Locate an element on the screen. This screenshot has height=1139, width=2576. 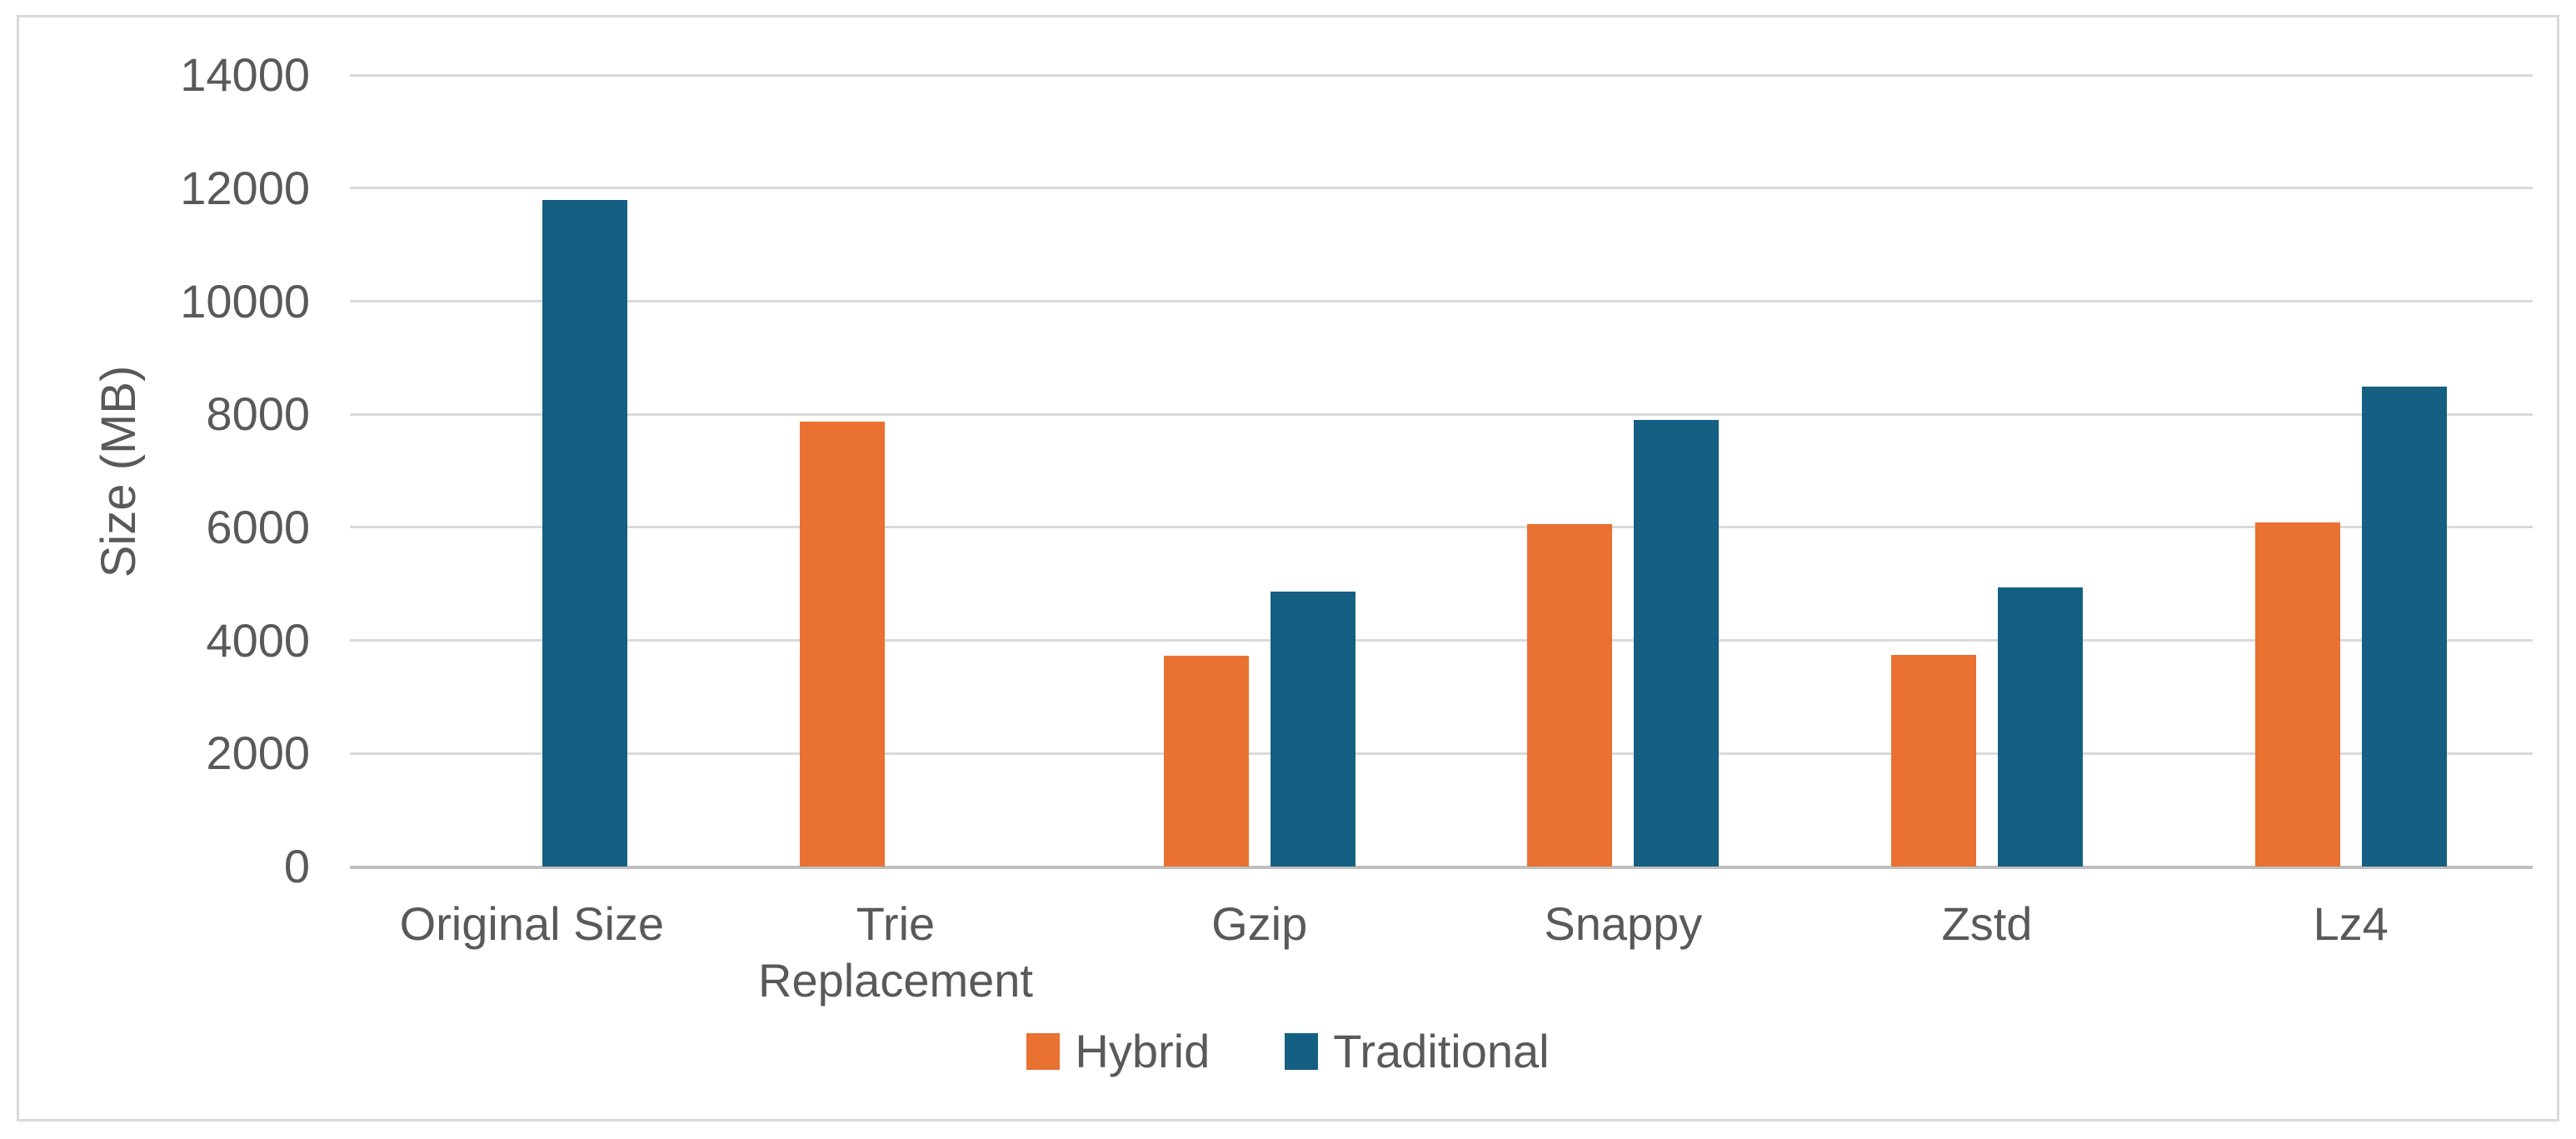
category-label: Gzip is located at coordinates (1259, 923).